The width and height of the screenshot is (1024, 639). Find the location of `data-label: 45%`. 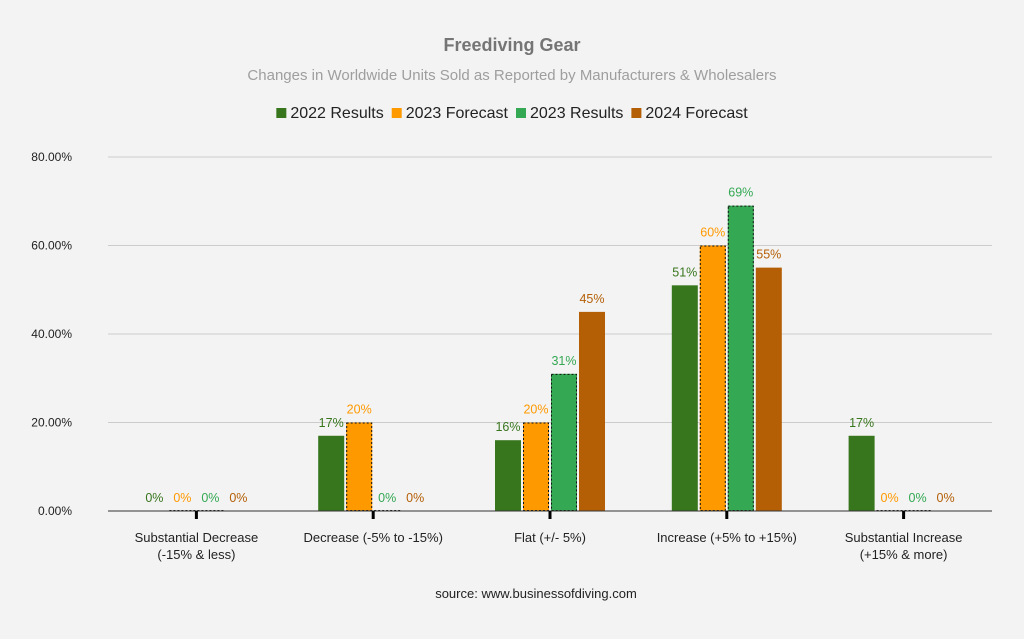

data-label: 45% is located at coordinates (591, 299).